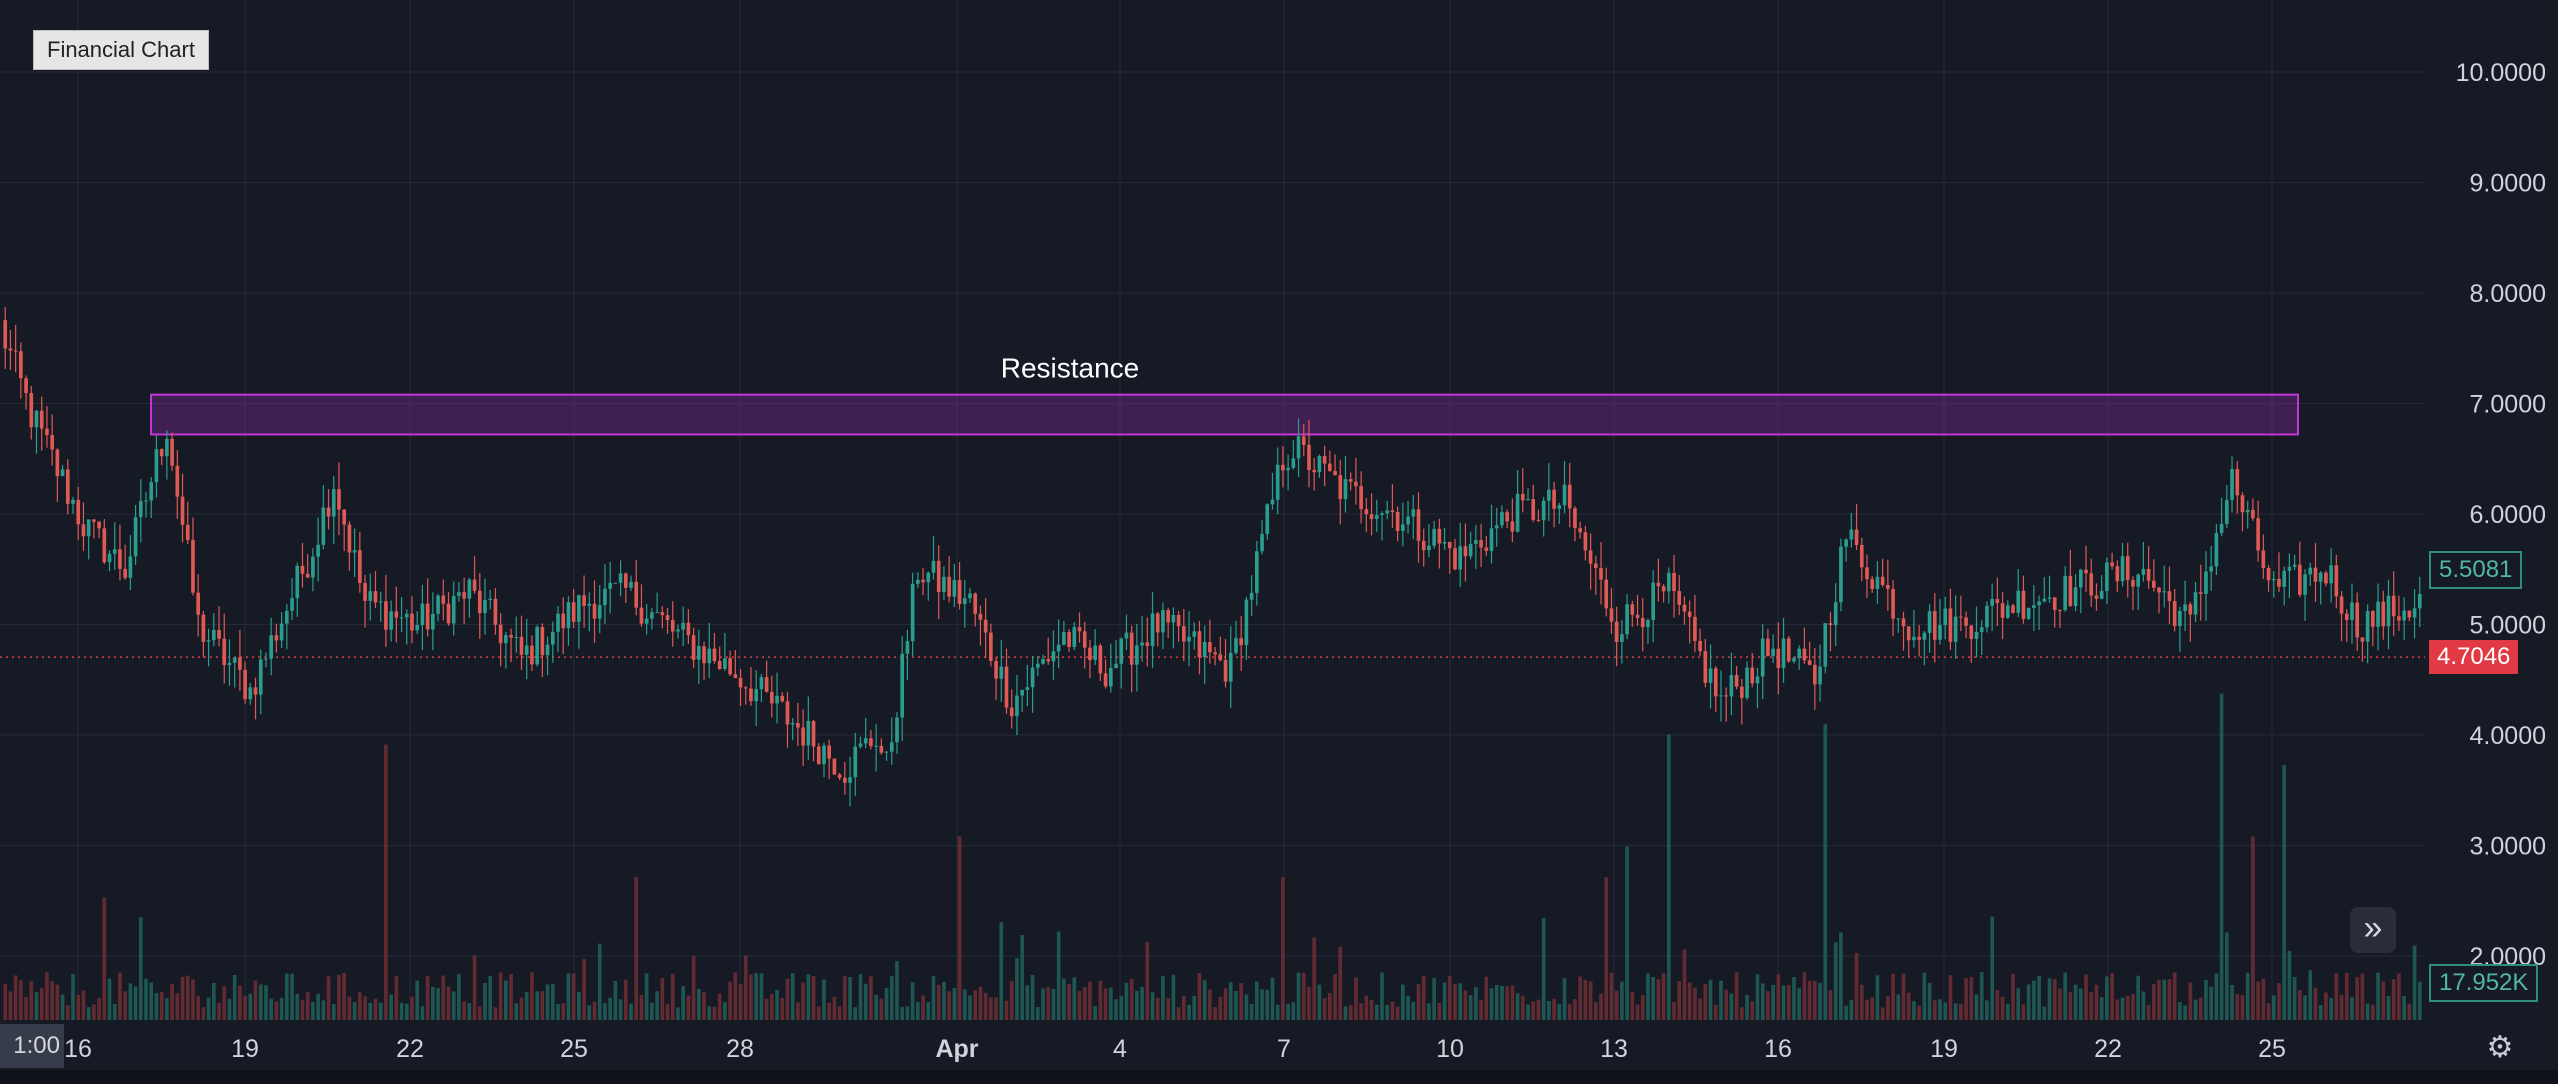 Image resolution: width=2558 pixels, height=1084 pixels. What do you see at coordinates (121, 50) in the screenshot?
I see `chart-title: Financial Chart` at bounding box center [121, 50].